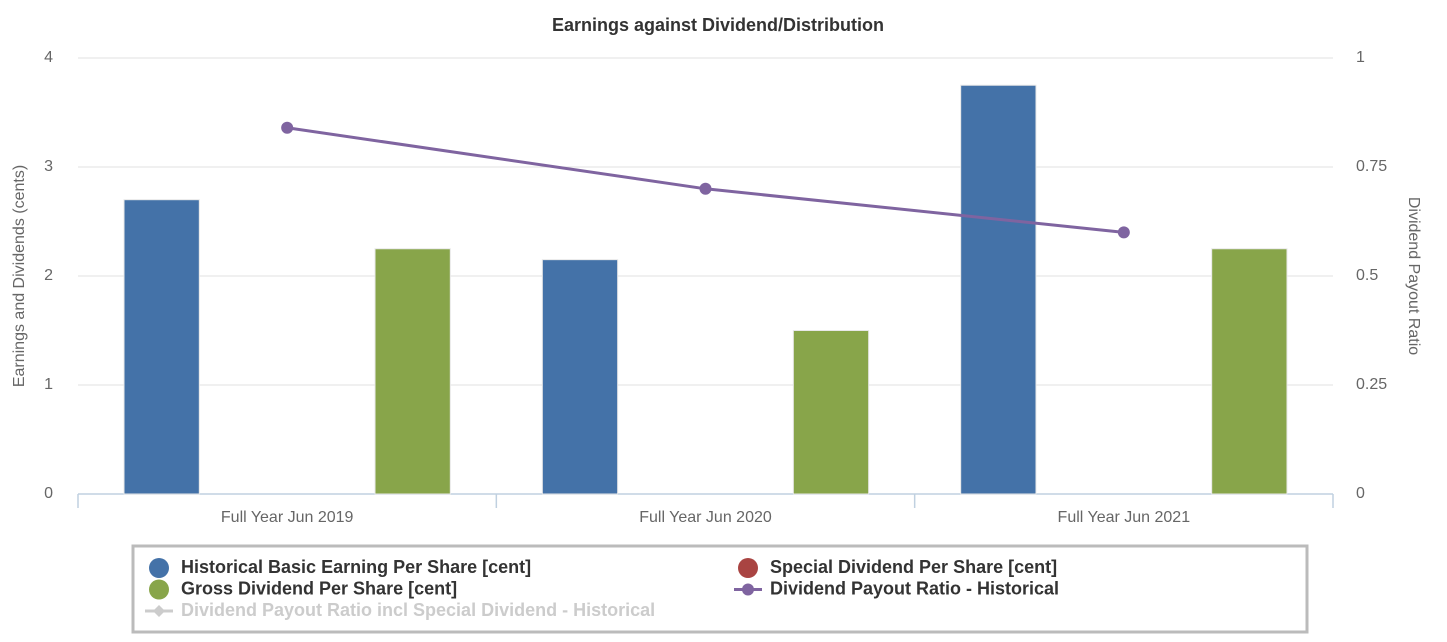 This screenshot has height=642, width=1447. Describe the element at coordinates (705, 517) in the screenshot. I see `x-tick-label: Full Year Jun 2020` at that location.